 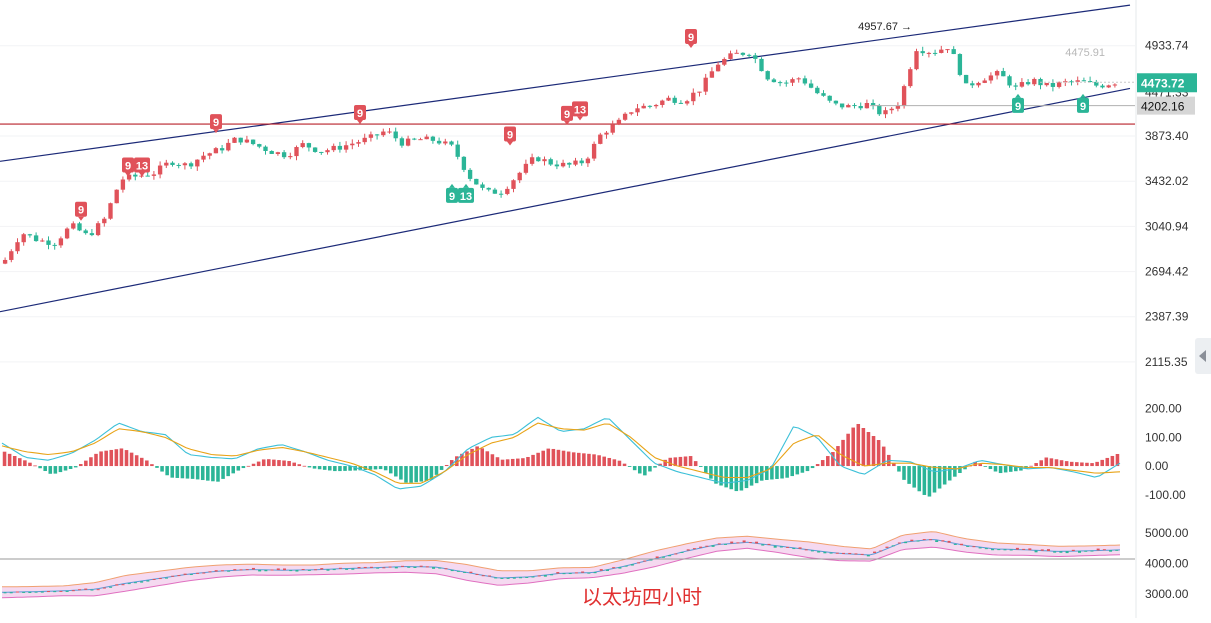 What do you see at coordinates (580, 111) in the screenshot?
I see `td-sell-marker: 13` at bounding box center [580, 111].